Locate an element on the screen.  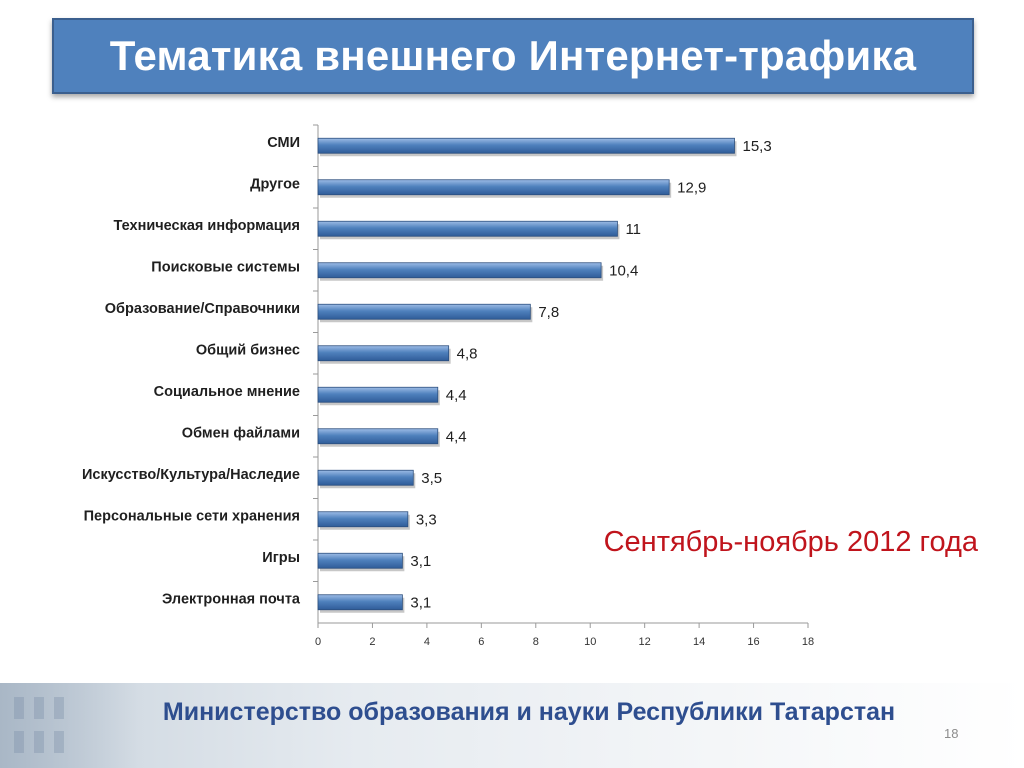
category-label: Поисковые системы is located at coordinates (225, 267).